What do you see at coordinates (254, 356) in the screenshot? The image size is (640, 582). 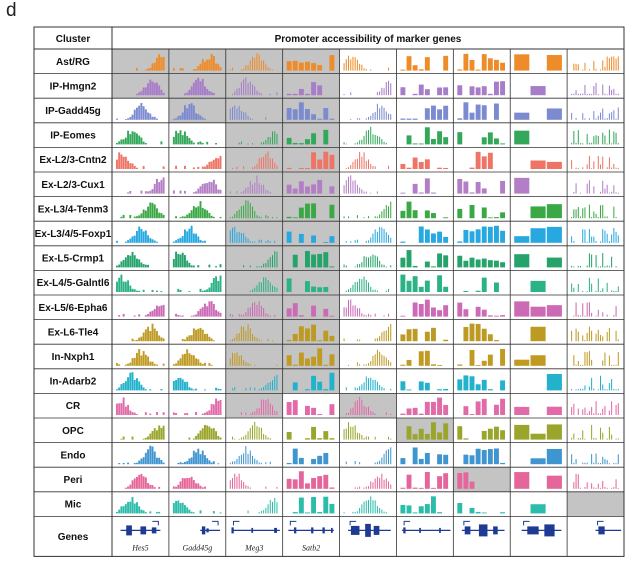 I see `highlight-cell` at bounding box center [254, 356].